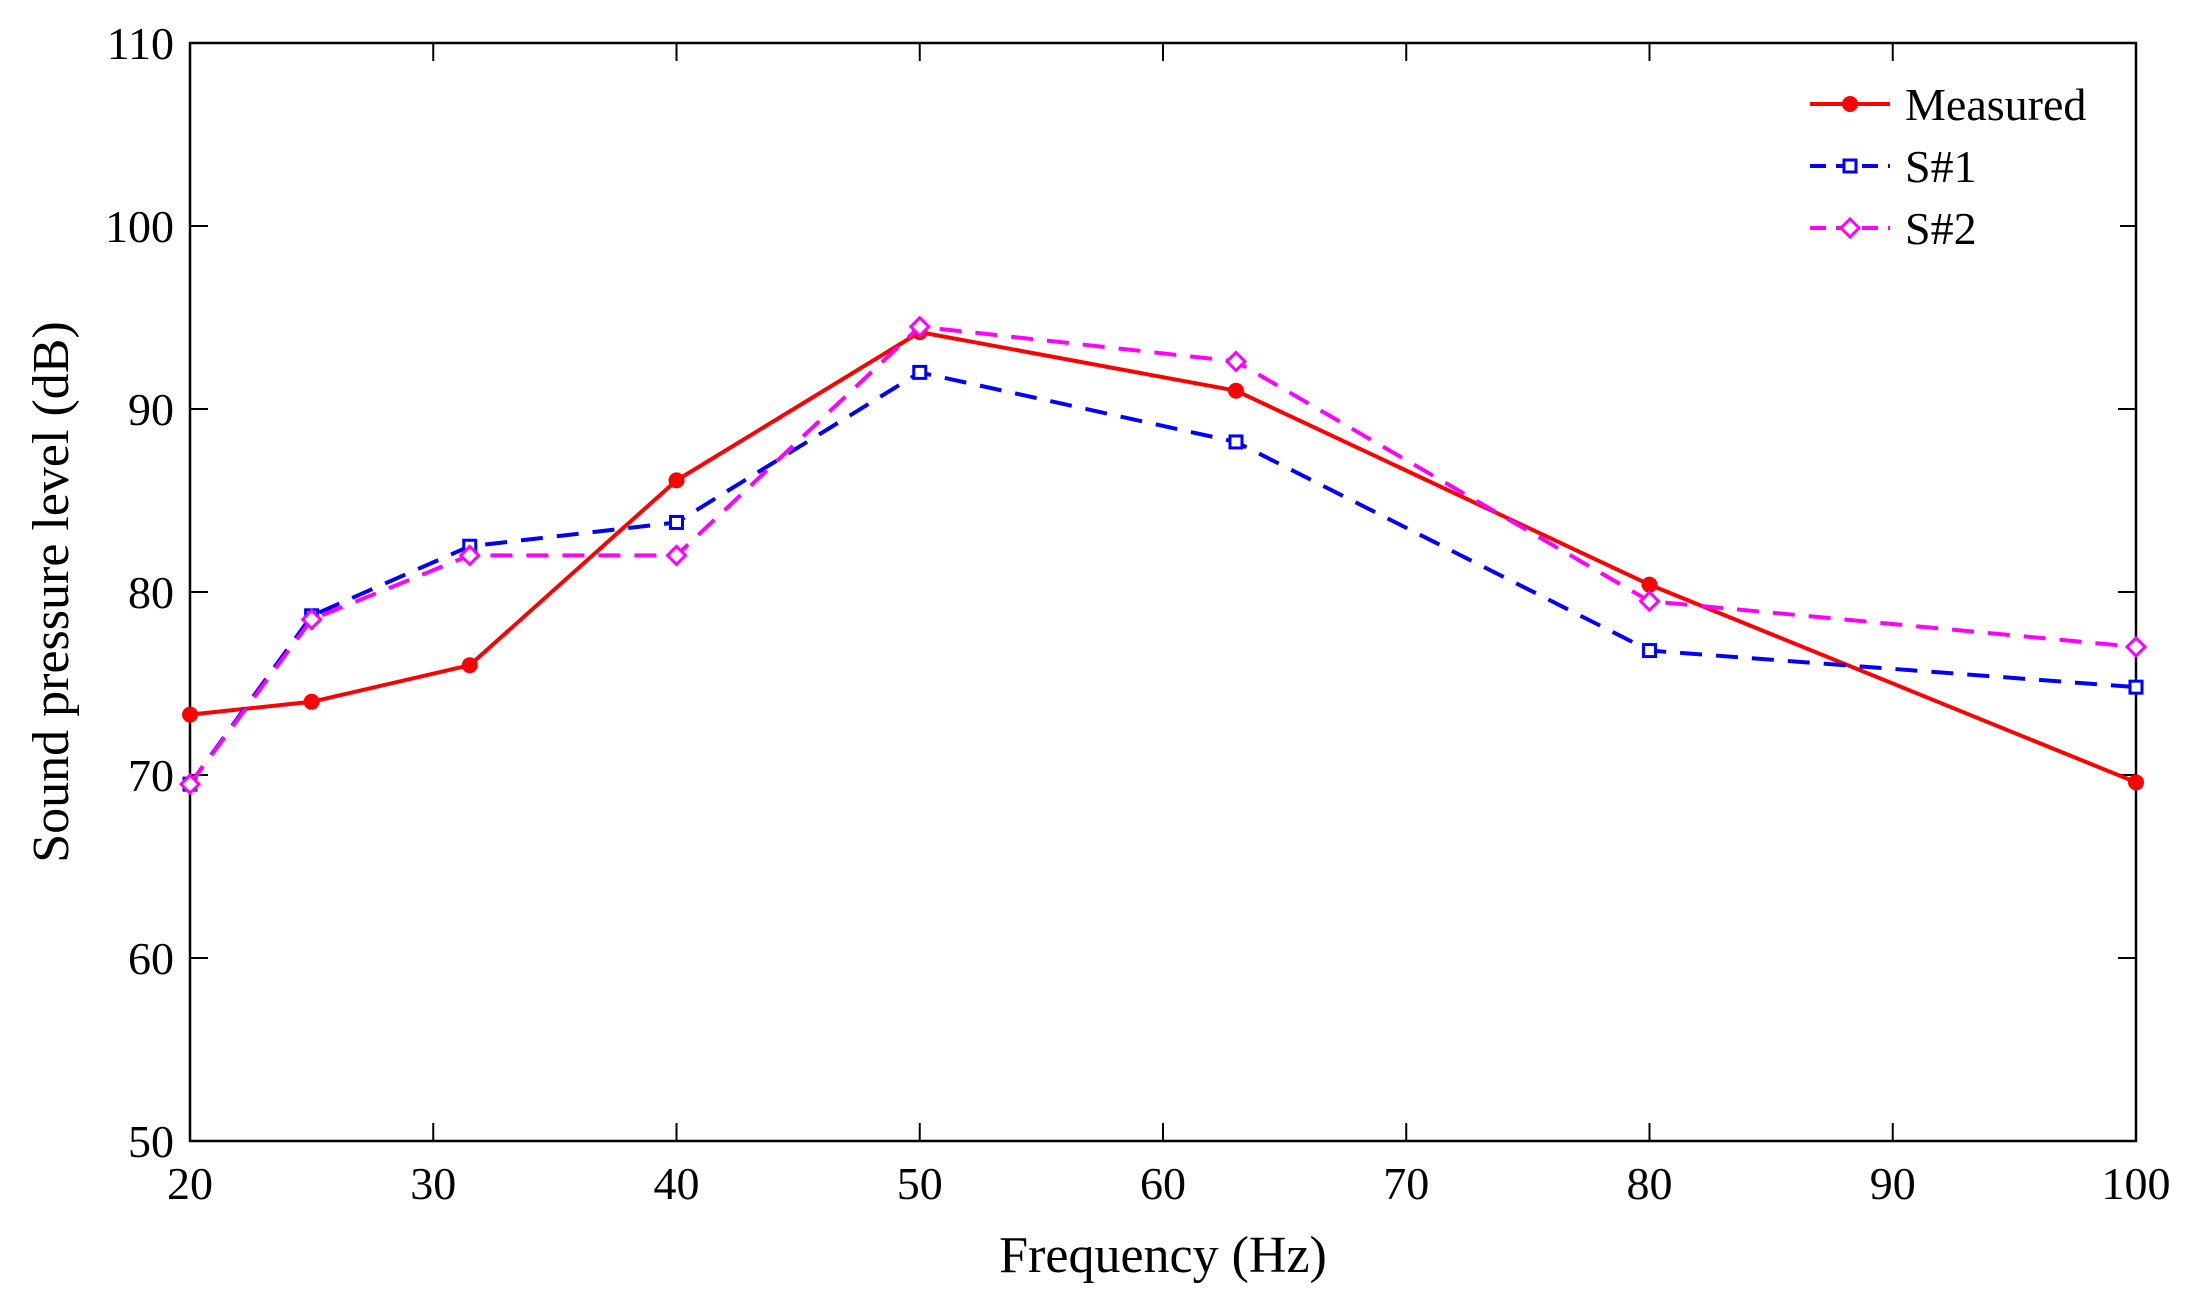  I want to click on x-tick-label: 100, so click(2136, 1183).